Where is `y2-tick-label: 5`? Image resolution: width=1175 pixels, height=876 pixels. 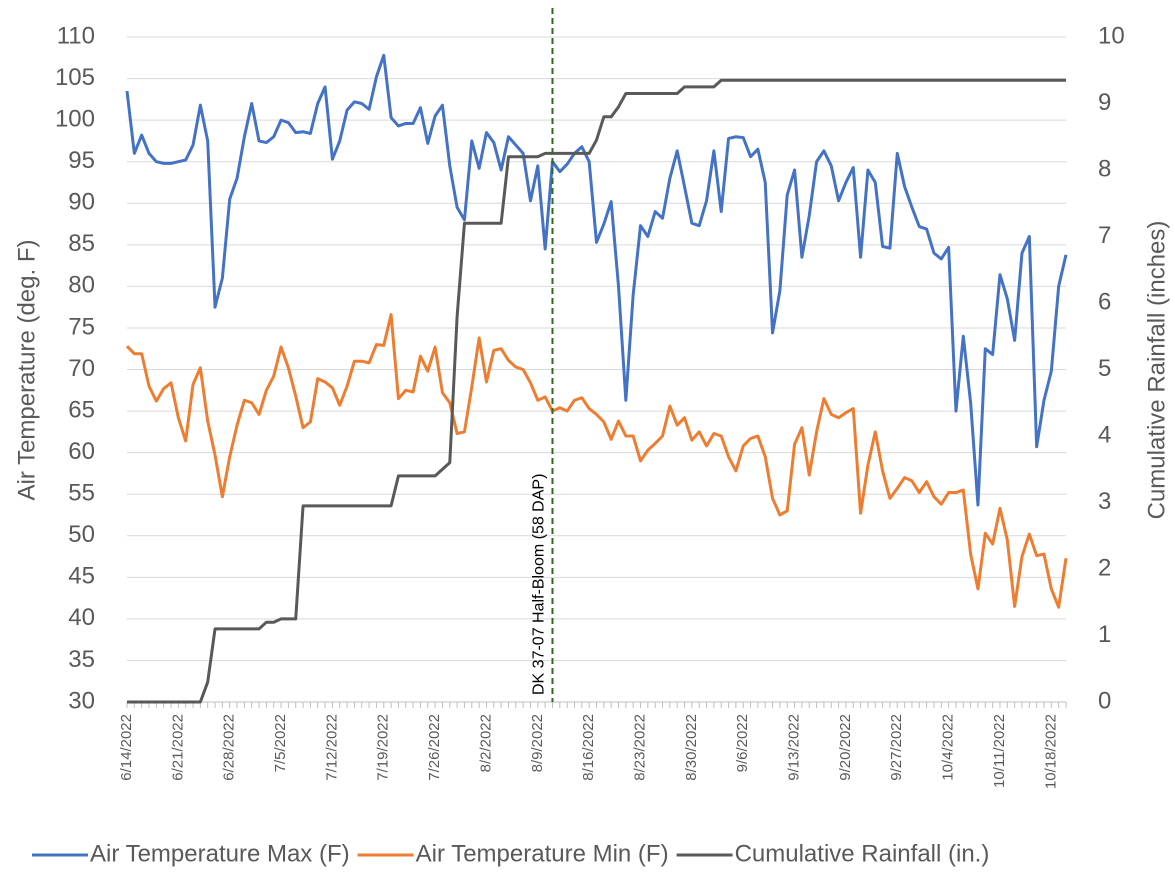 y2-tick-label: 5 is located at coordinates (1104, 368).